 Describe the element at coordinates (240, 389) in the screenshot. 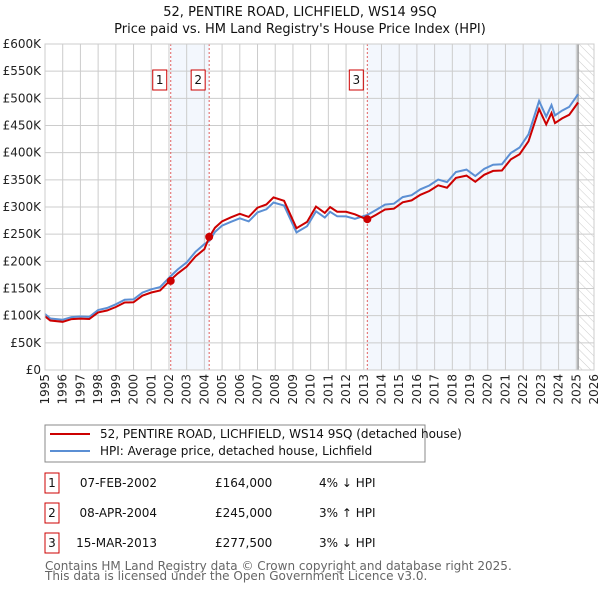

I see `x-tick-label: 2006` at that location.